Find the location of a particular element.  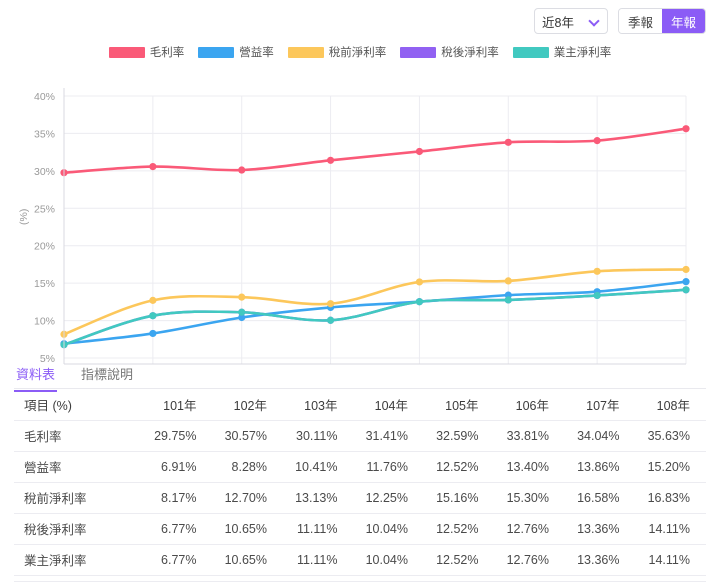

table-col-header-year: 105年 is located at coordinates (459, 405).